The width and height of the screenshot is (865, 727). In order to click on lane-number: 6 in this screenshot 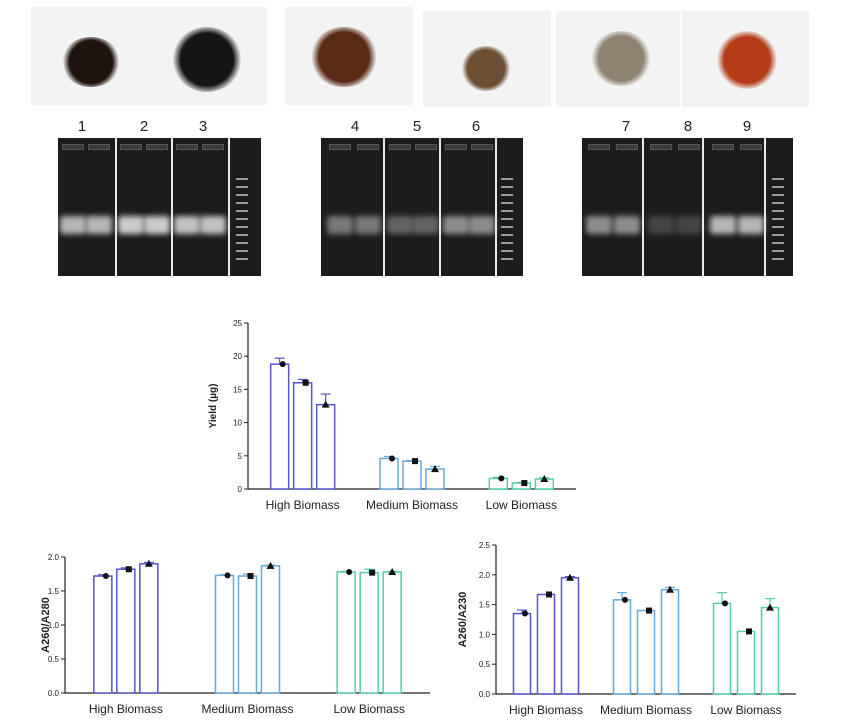, I will do `click(476, 126)`.